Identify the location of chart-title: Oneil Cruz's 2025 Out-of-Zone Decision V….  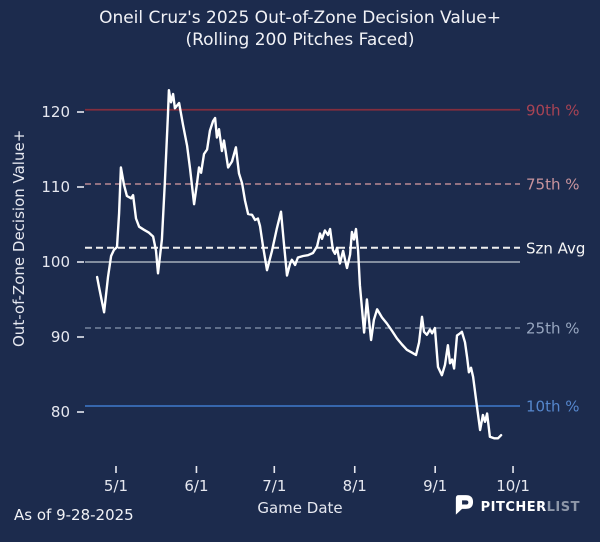
(300, 29).